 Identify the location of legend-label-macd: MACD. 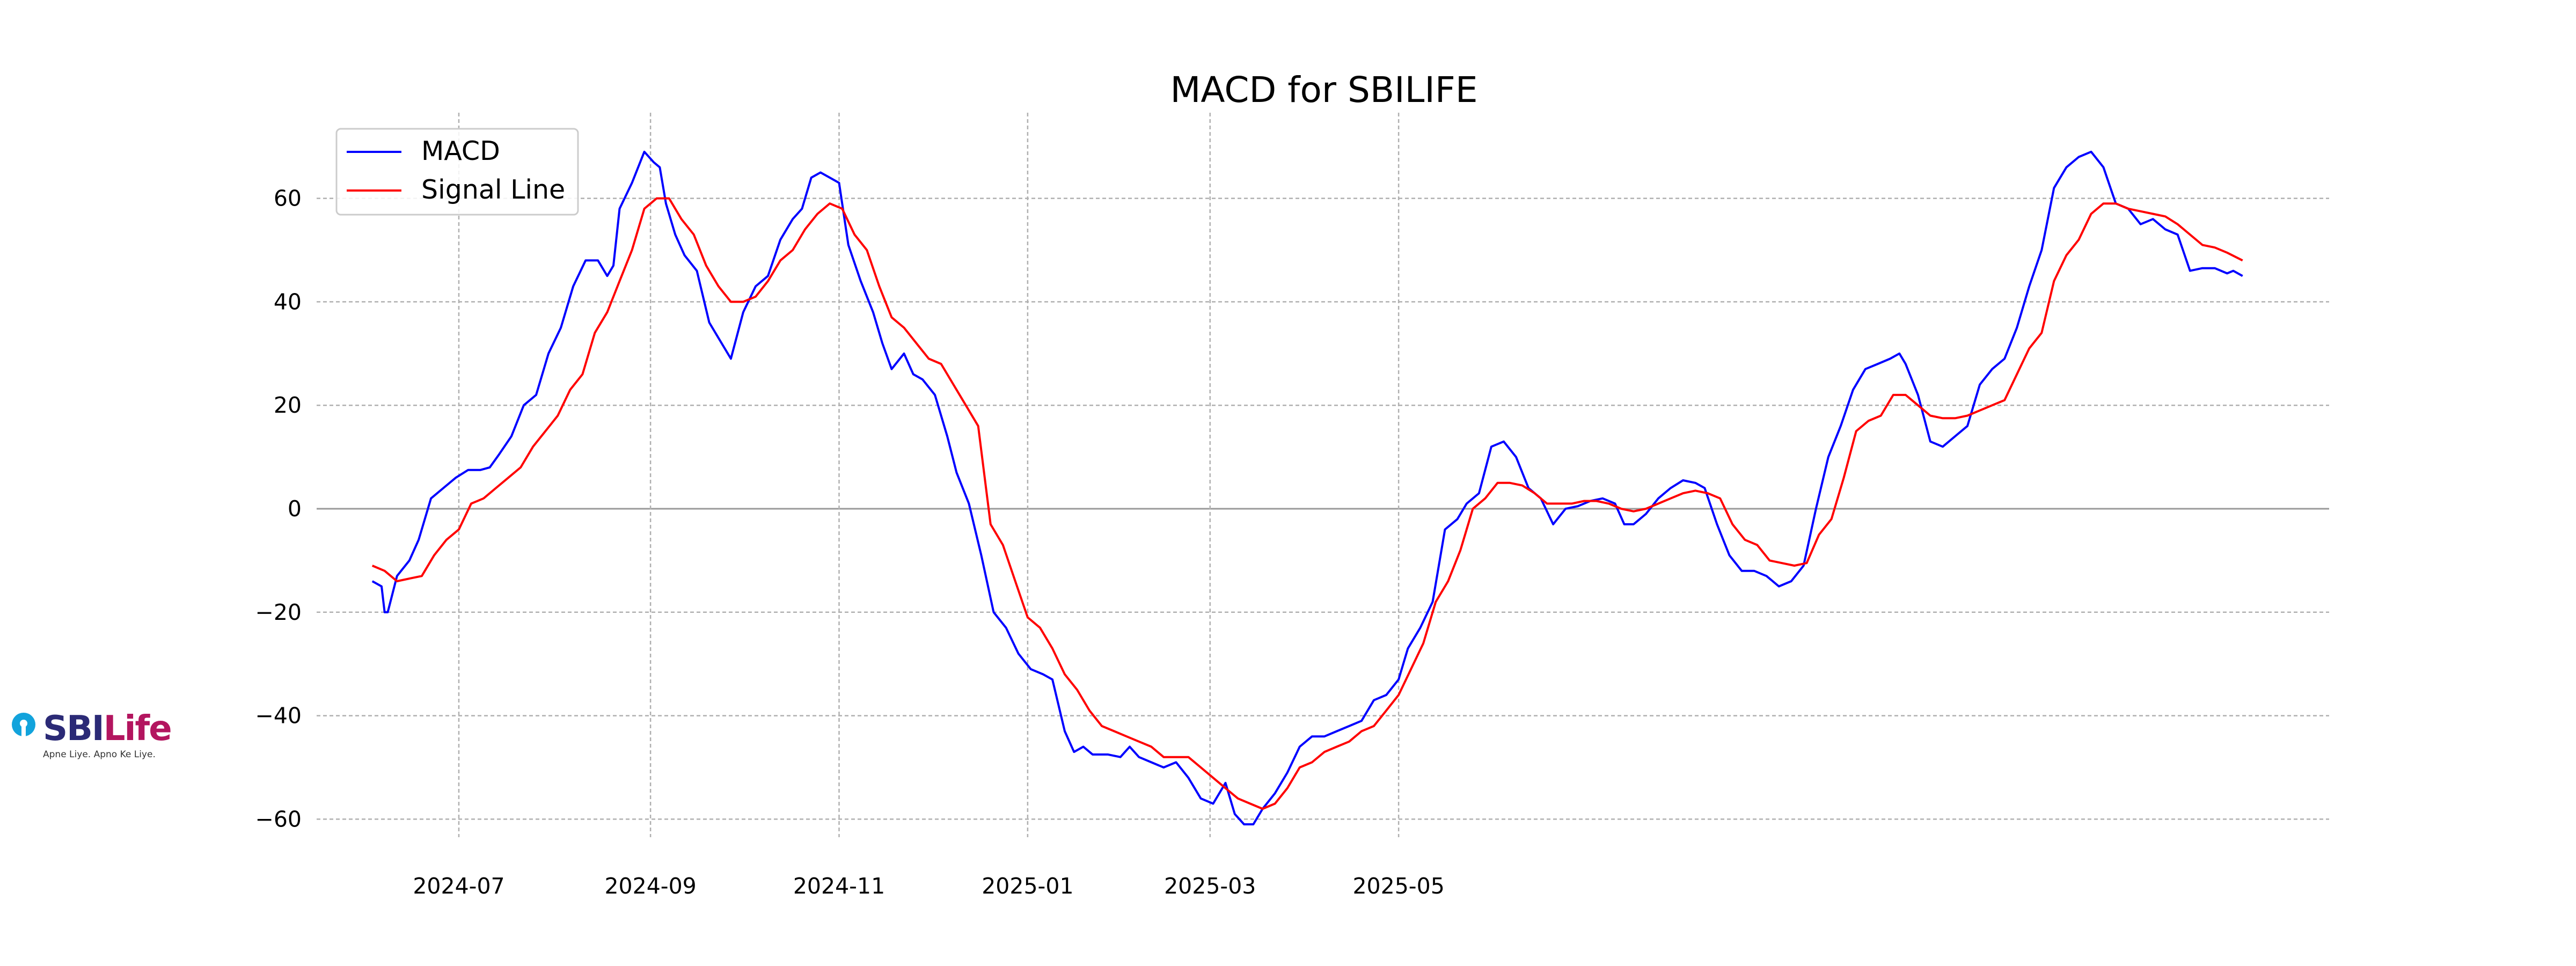
(460, 151).